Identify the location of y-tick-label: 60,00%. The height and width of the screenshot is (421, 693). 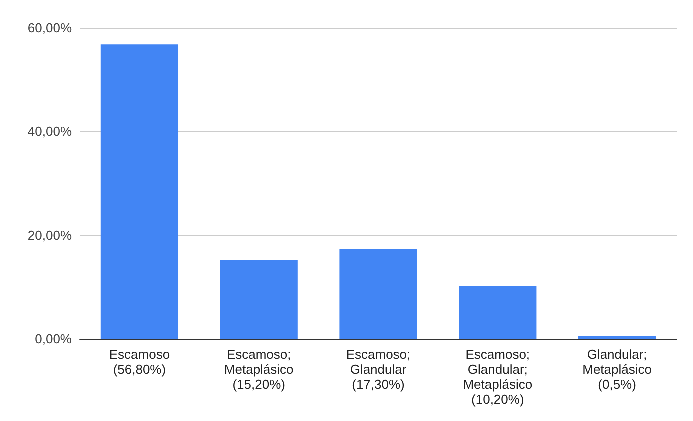
(50, 28).